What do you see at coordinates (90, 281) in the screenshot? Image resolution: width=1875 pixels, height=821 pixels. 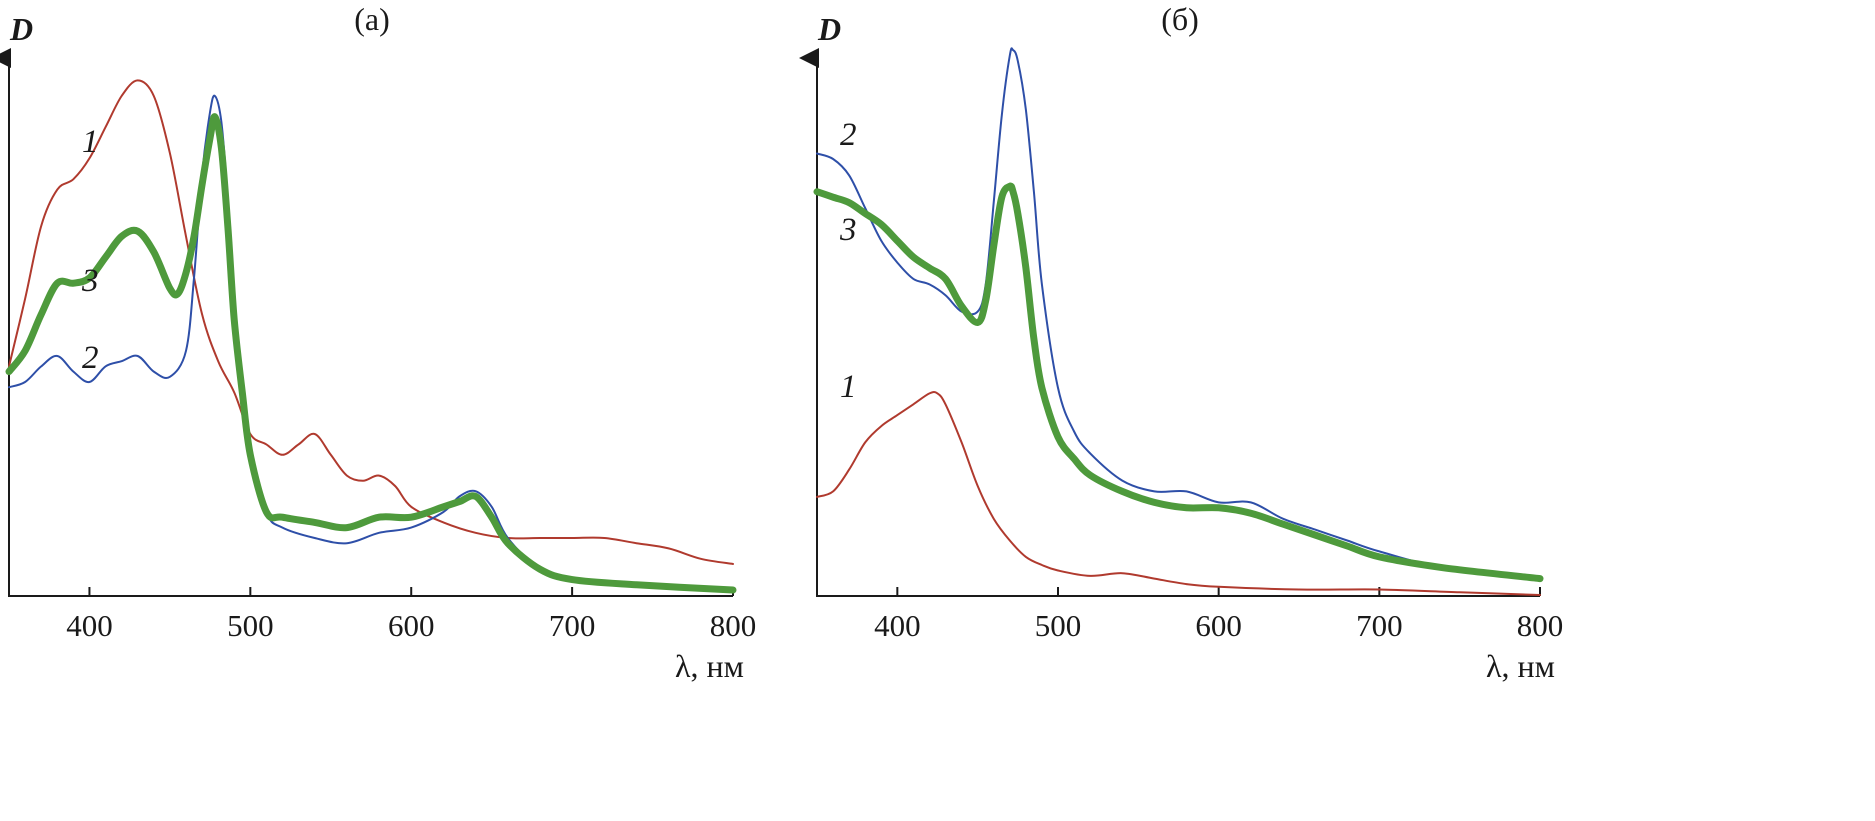 I see `panel-a-curve-label-3: 3` at bounding box center [90, 281].